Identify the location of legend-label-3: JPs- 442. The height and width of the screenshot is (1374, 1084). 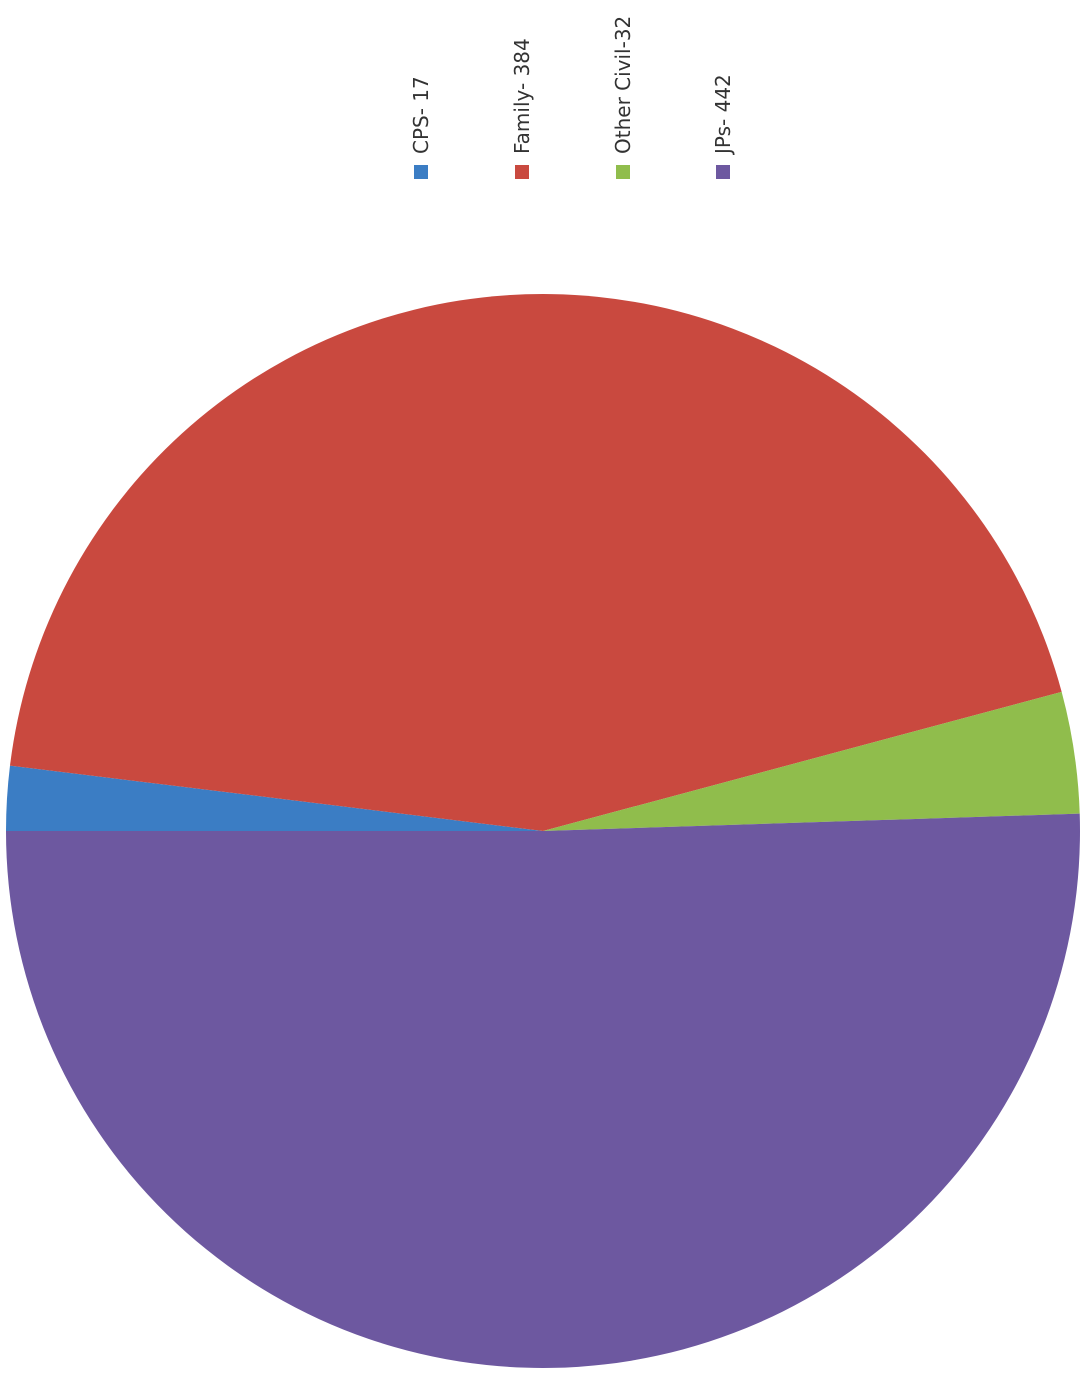
(723, 115).